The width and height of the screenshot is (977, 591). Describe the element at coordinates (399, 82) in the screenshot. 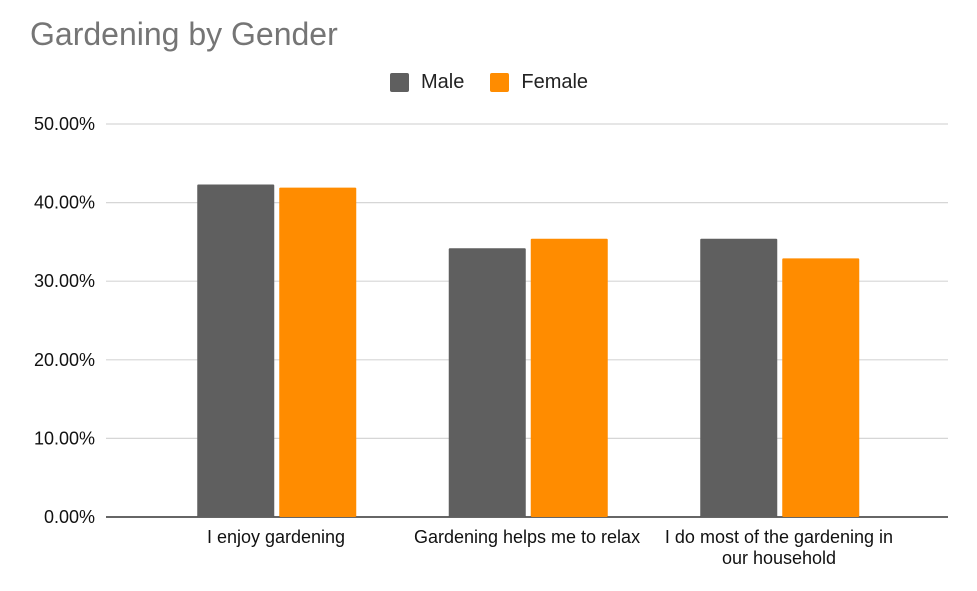

I see `legend-swatch-male` at that location.